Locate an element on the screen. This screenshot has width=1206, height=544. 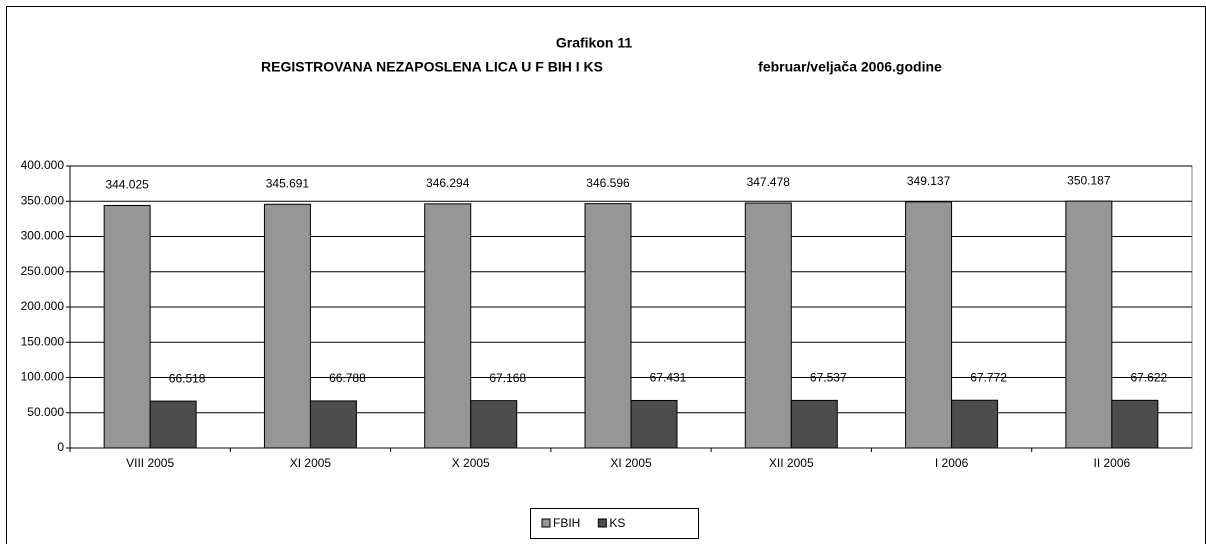
chart-title: Grafikon 11 is located at coordinates (594, 43).